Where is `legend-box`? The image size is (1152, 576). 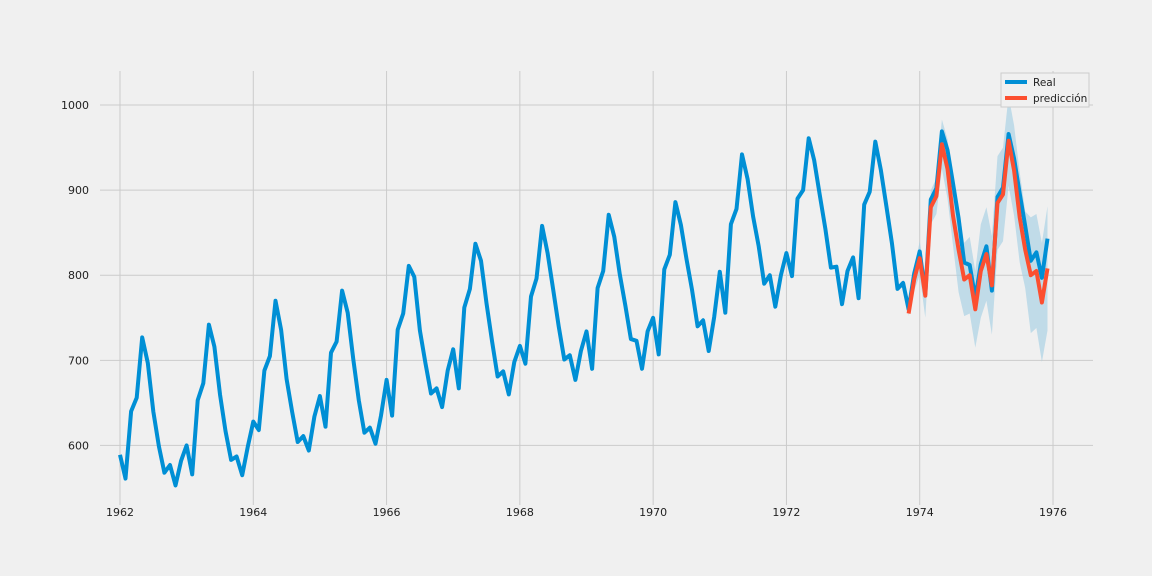
legend-box is located at coordinates (1045, 90).